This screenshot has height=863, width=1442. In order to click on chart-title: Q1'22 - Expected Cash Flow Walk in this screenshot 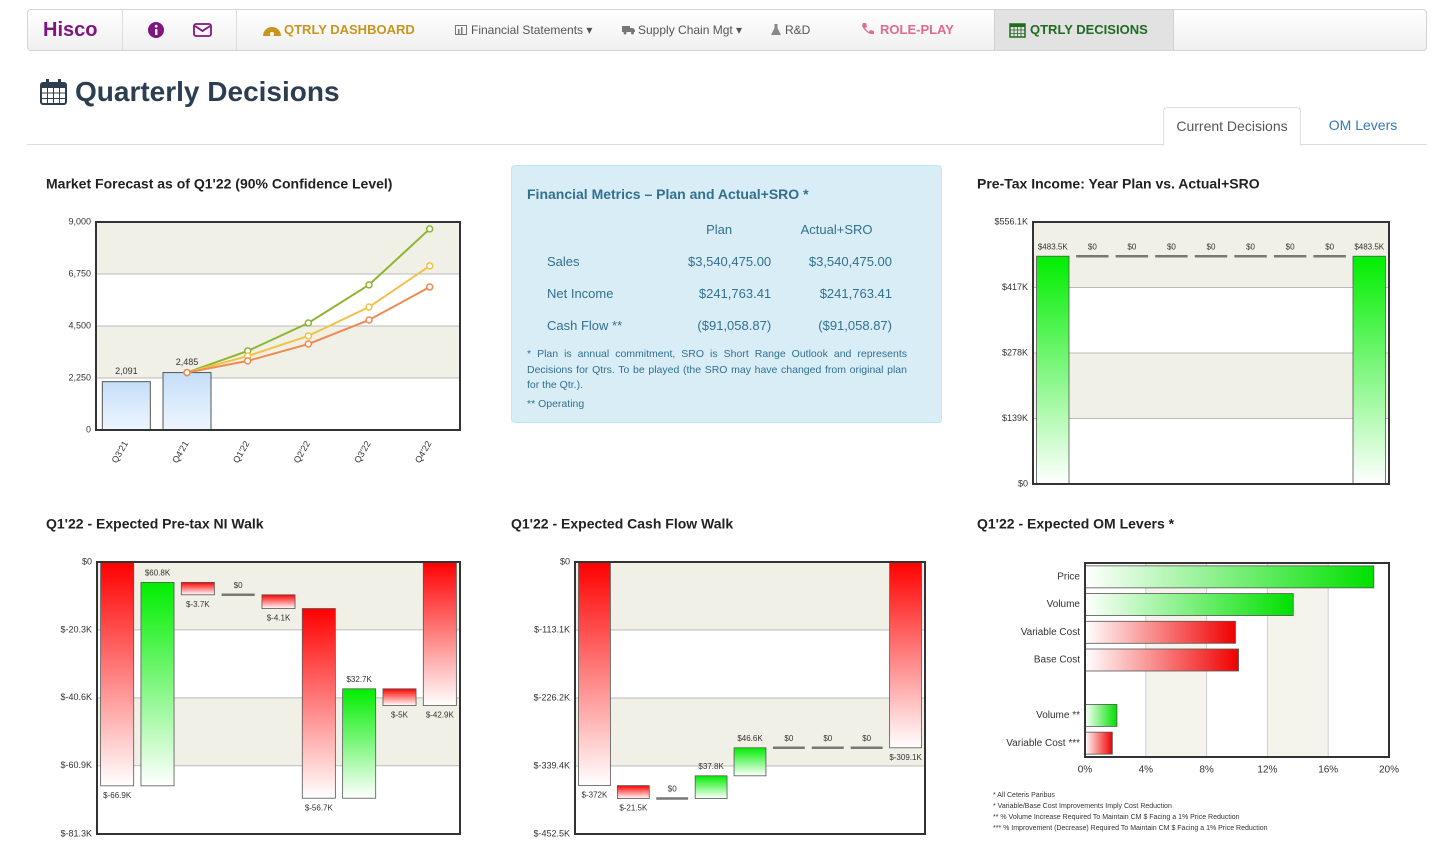, I will do `click(622, 524)`.